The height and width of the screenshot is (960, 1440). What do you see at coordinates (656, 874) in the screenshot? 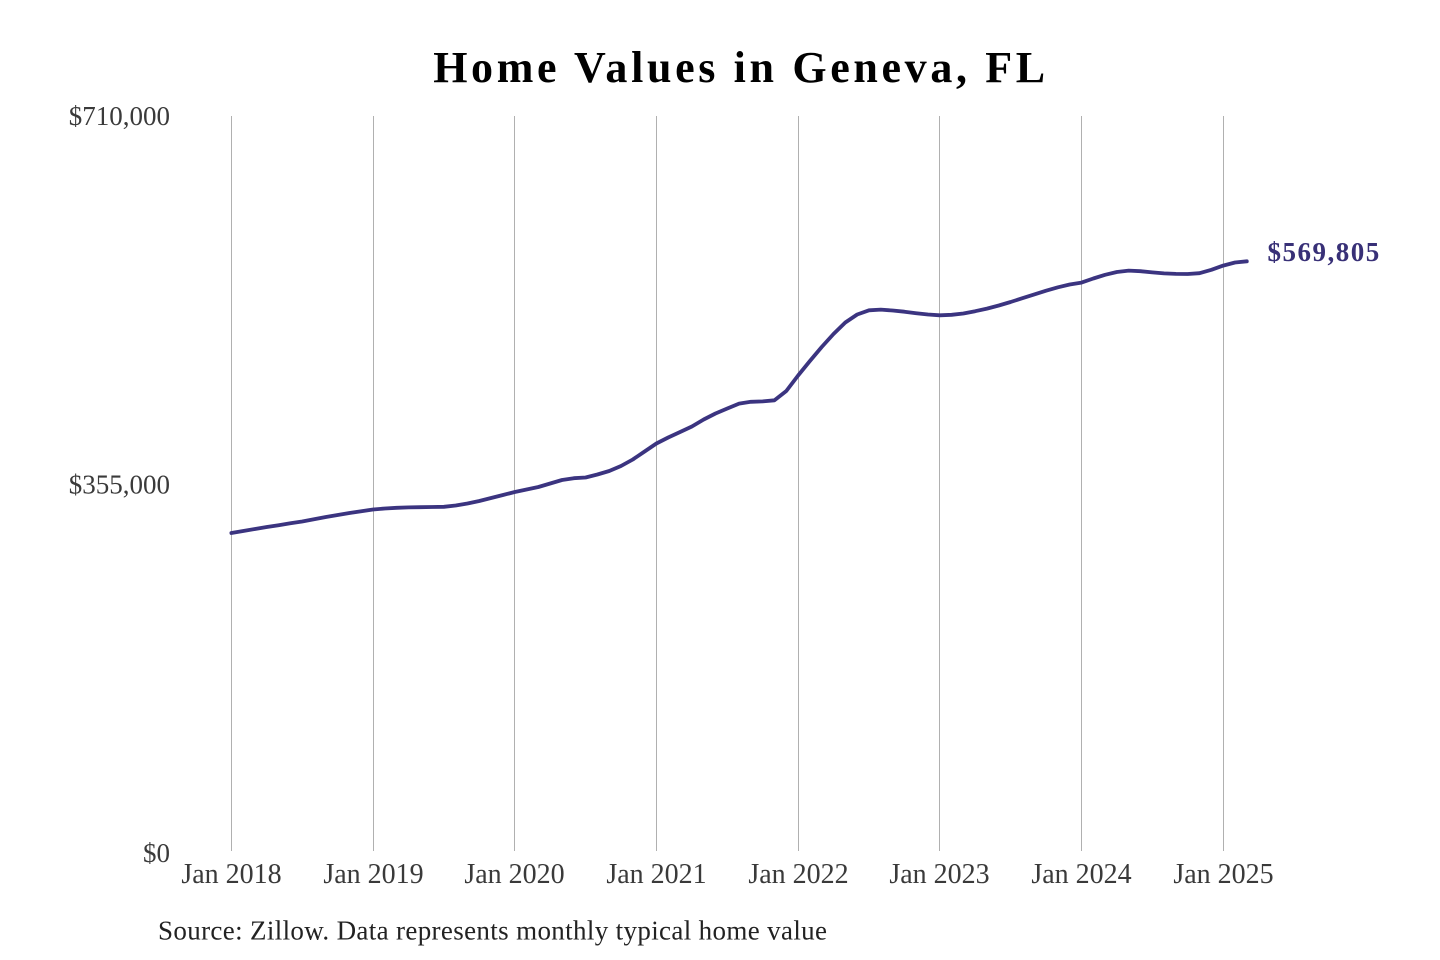
I see `svg-text: Jan 2021` at bounding box center [656, 874].